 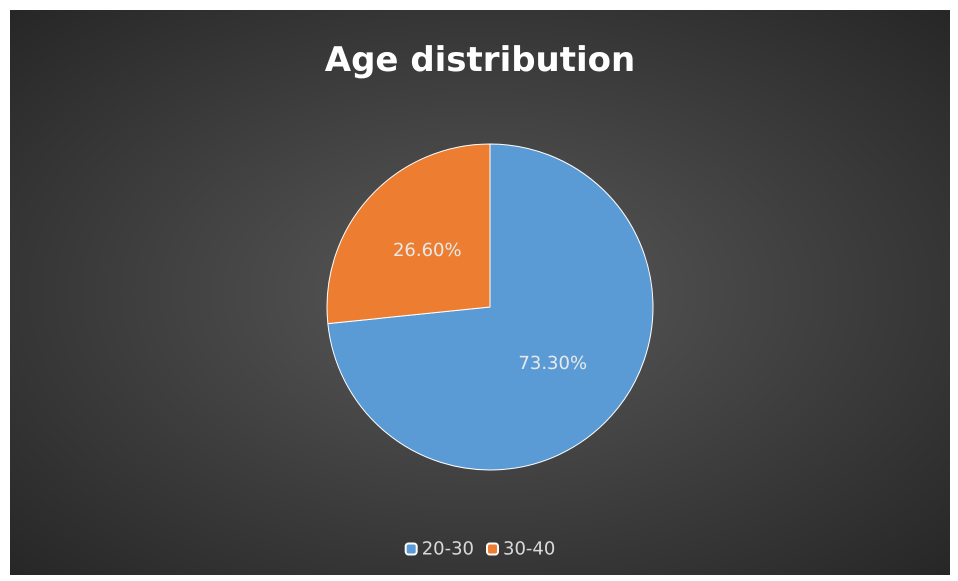 What do you see at coordinates (553, 363) in the screenshot?
I see `data-label: 73.30%` at bounding box center [553, 363].